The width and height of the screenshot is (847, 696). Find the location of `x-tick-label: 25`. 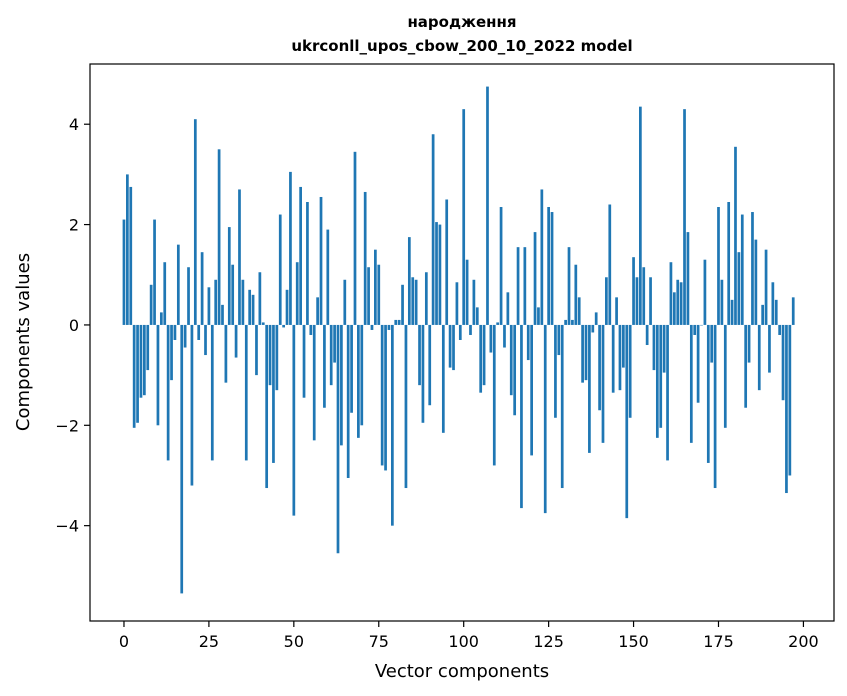

x-tick-label: 25 is located at coordinates (209, 641).